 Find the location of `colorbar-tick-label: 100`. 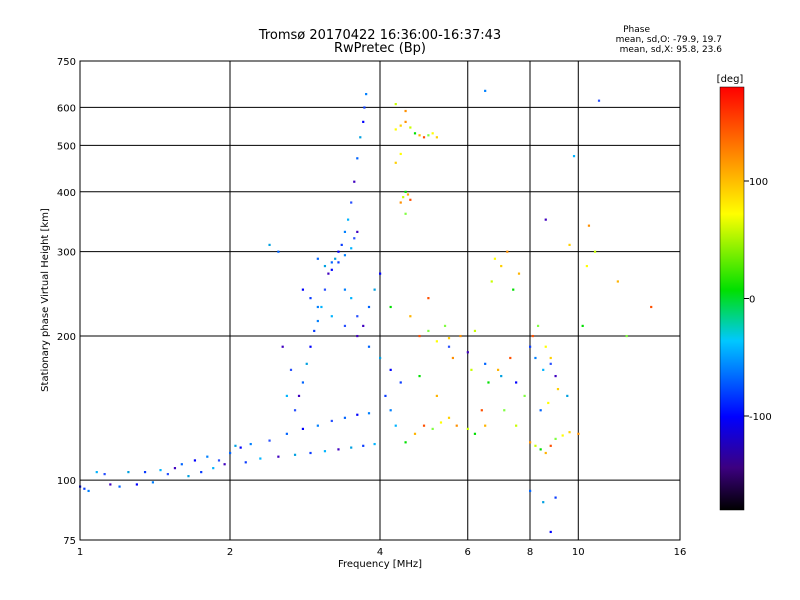

colorbar-tick-label: 100 is located at coordinates (758, 182).